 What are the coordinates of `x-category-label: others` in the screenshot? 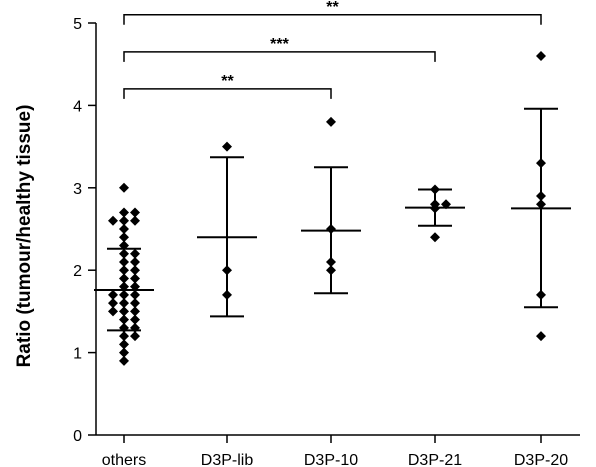 It's located at (124, 459).